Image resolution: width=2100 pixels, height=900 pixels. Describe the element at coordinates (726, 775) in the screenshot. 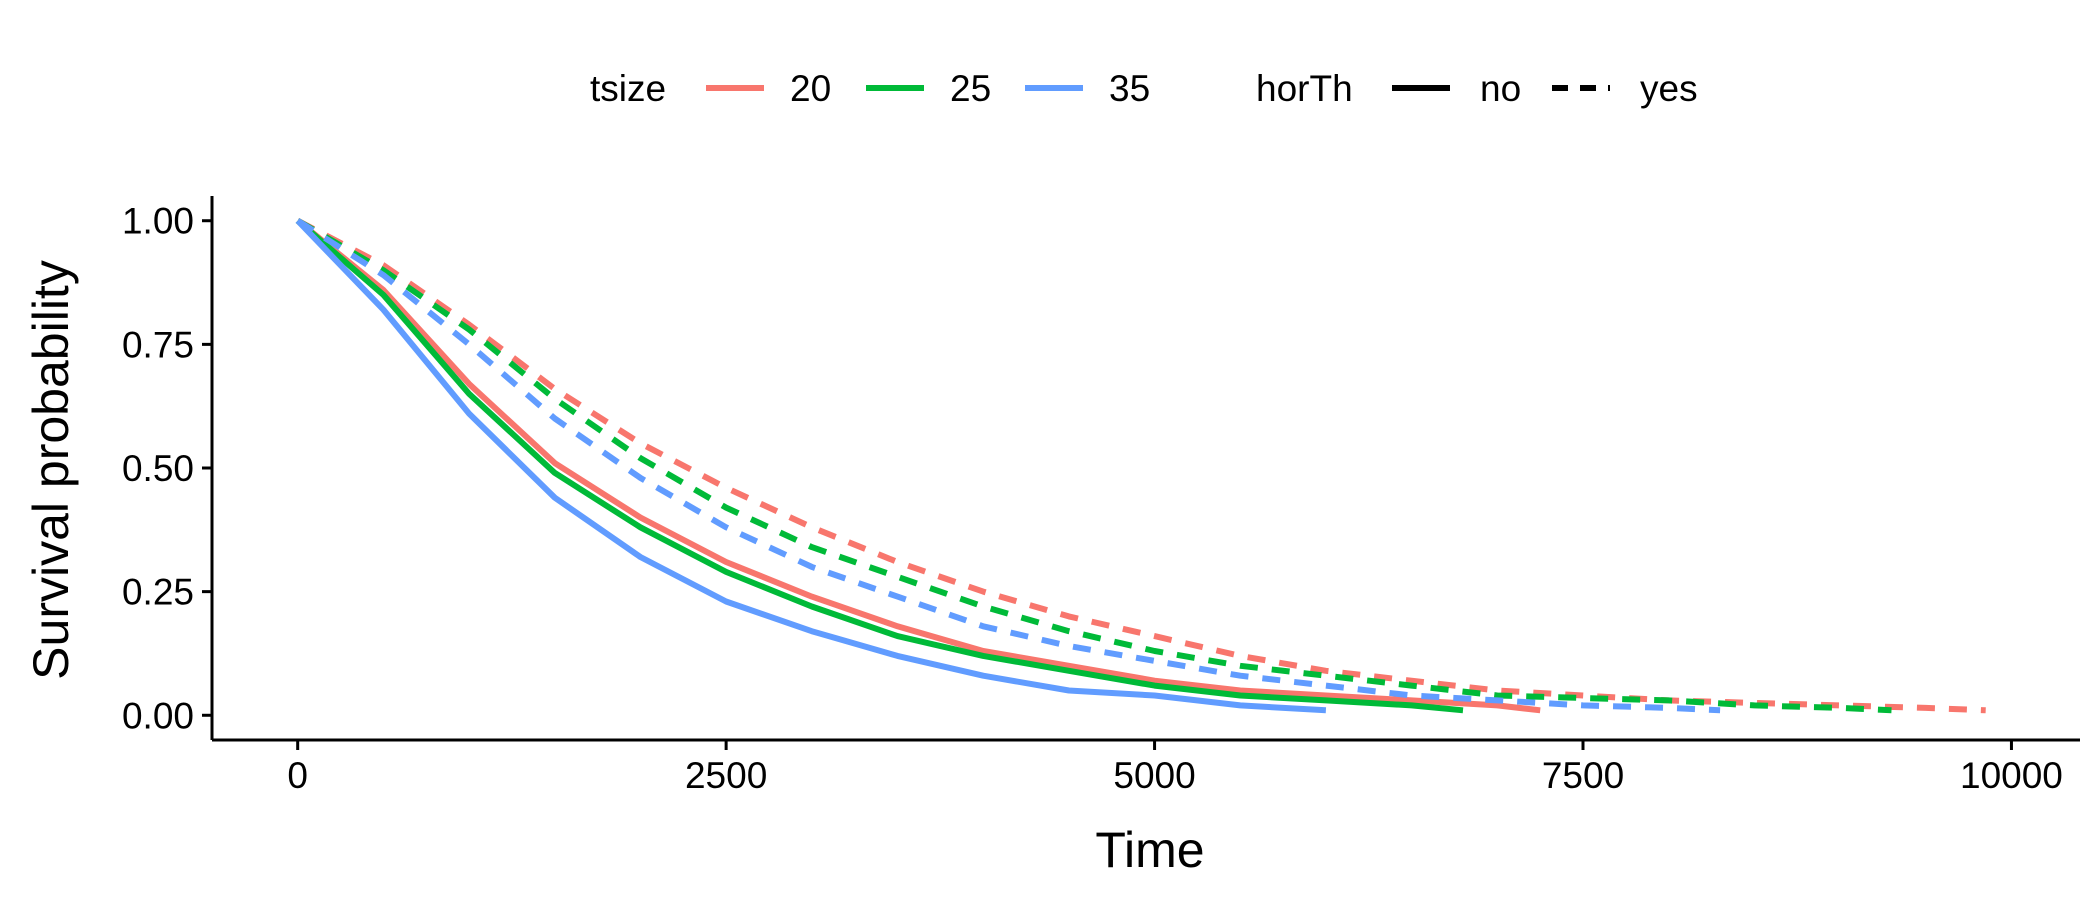

I see `x-tick-label: 2500` at that location.